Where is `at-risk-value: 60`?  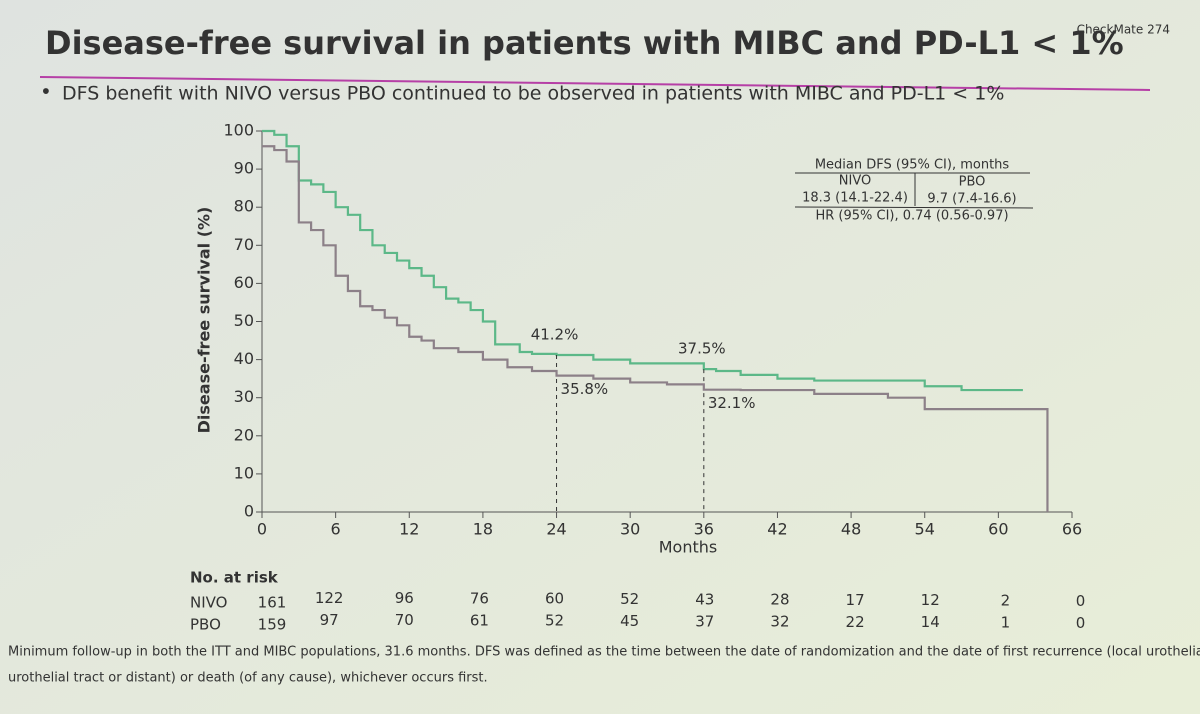 at-risk-value: 60 is located at coordinates (554, 599).